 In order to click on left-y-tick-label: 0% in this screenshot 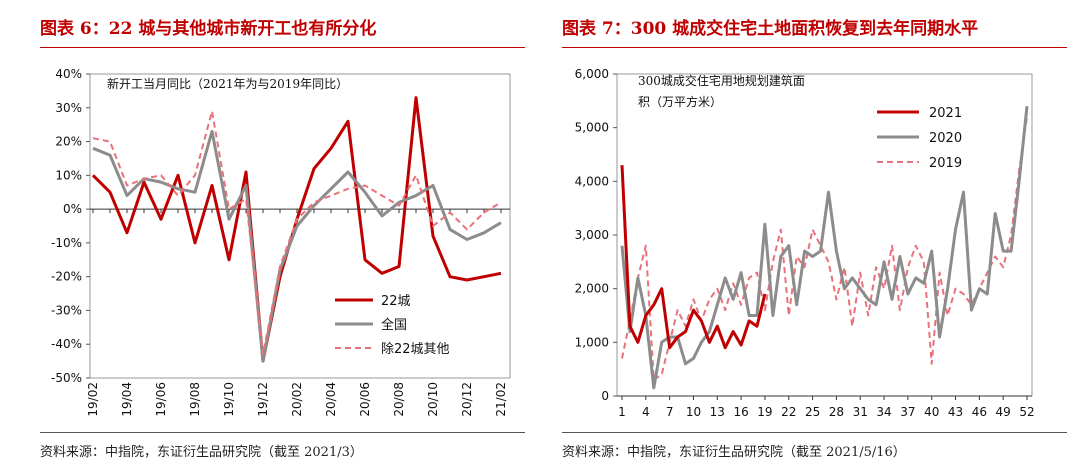, I will do `click(72, 209)`.